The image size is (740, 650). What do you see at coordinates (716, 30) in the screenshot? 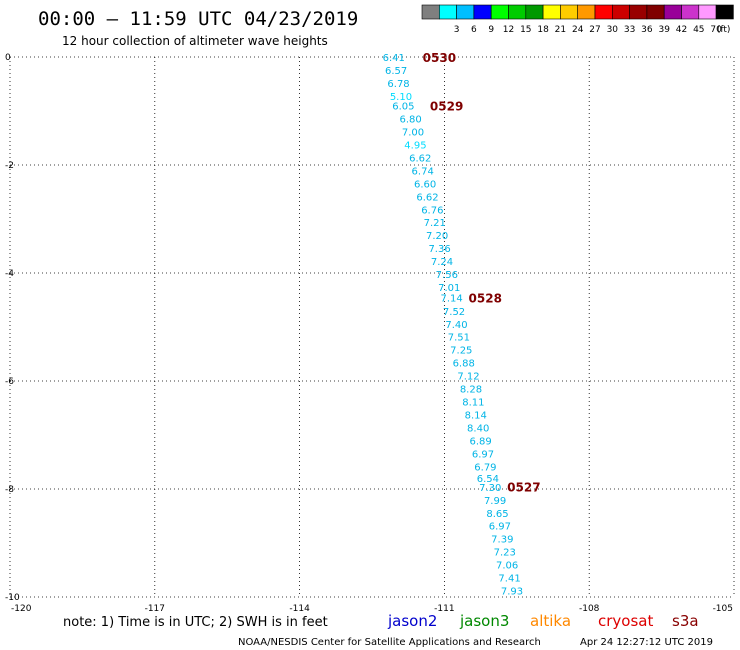
I see `legend-label: 70` at bounding box center [716, 30].